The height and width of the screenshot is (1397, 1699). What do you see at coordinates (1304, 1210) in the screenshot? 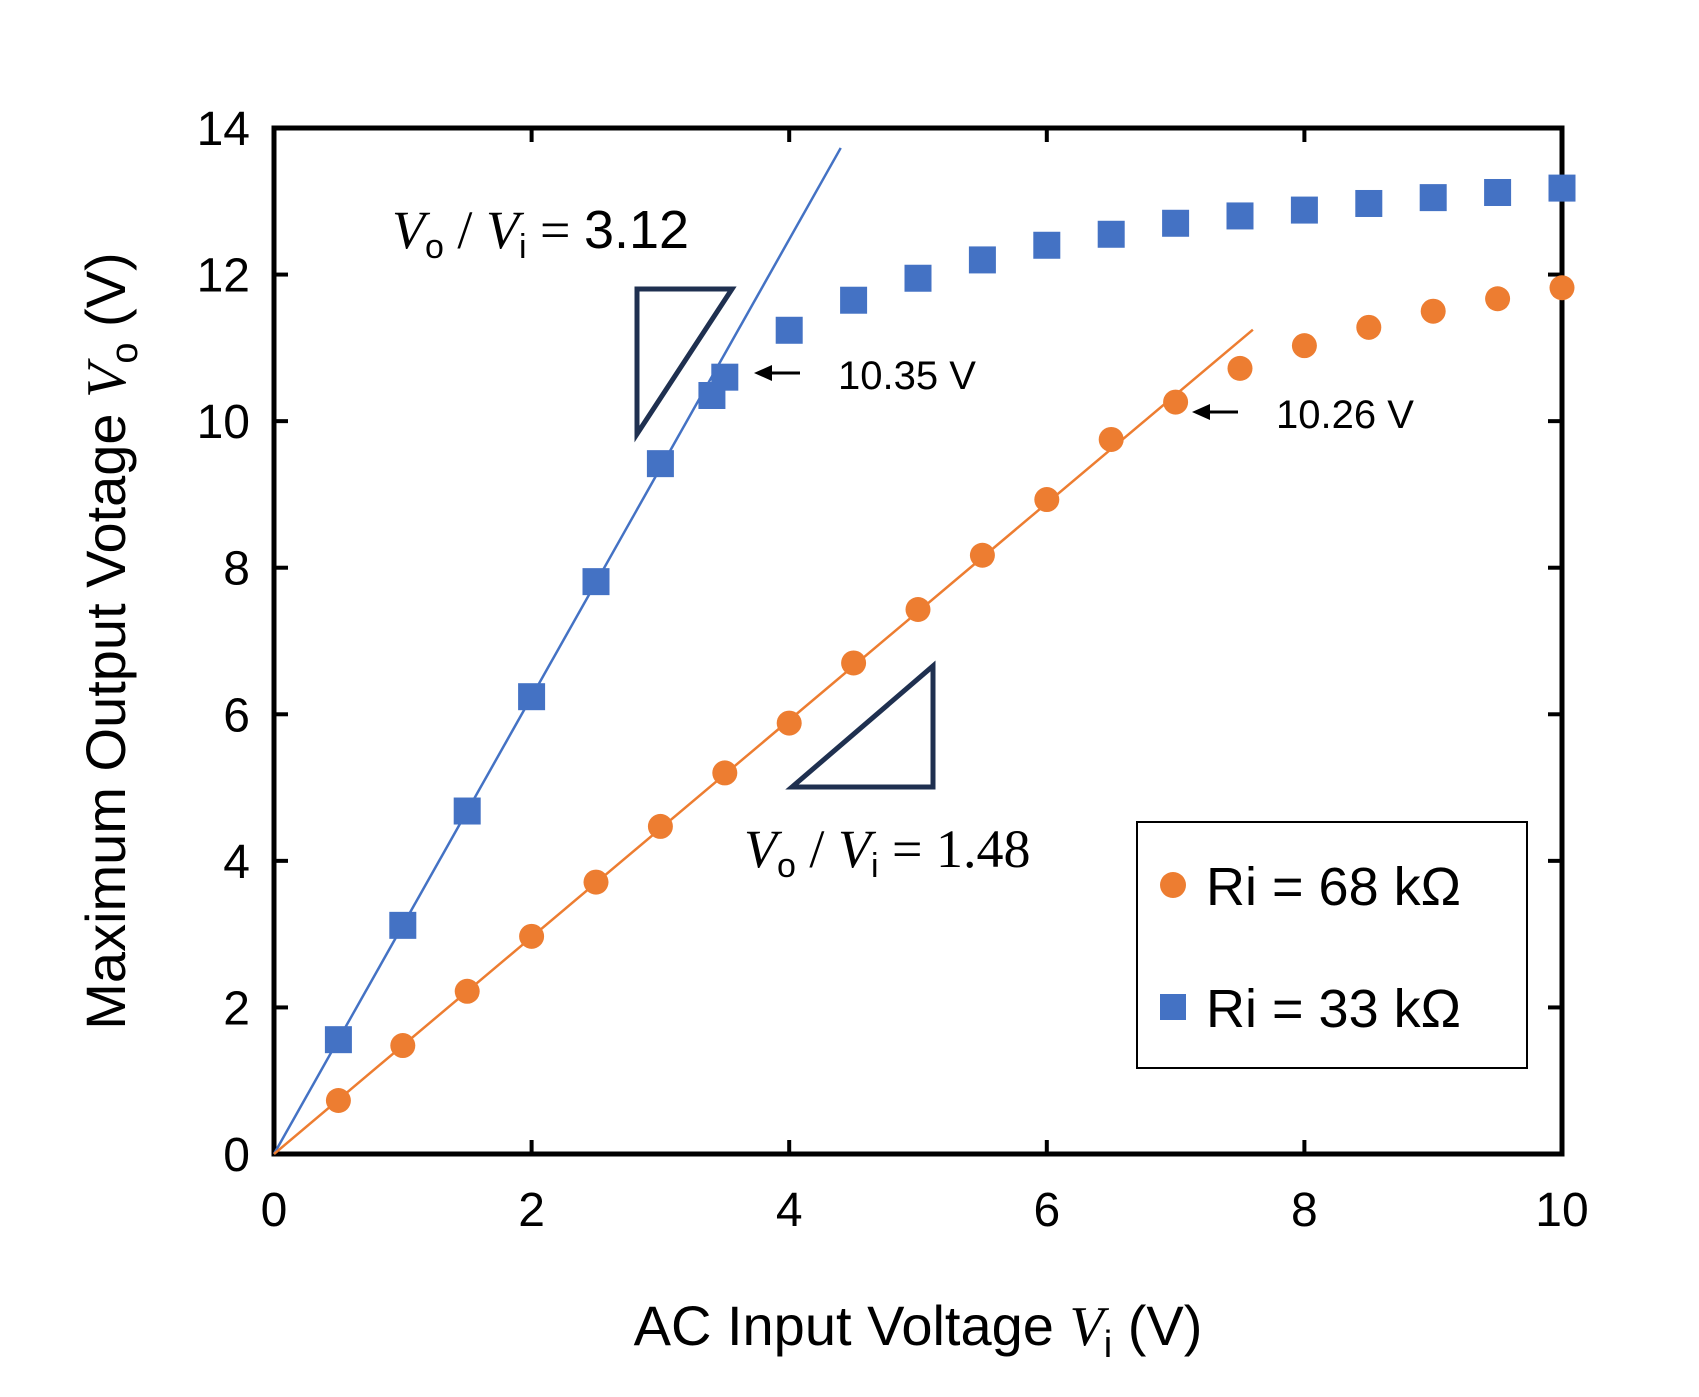
I see `x-tick-label: 8` at bounding box center [1304, 1210].